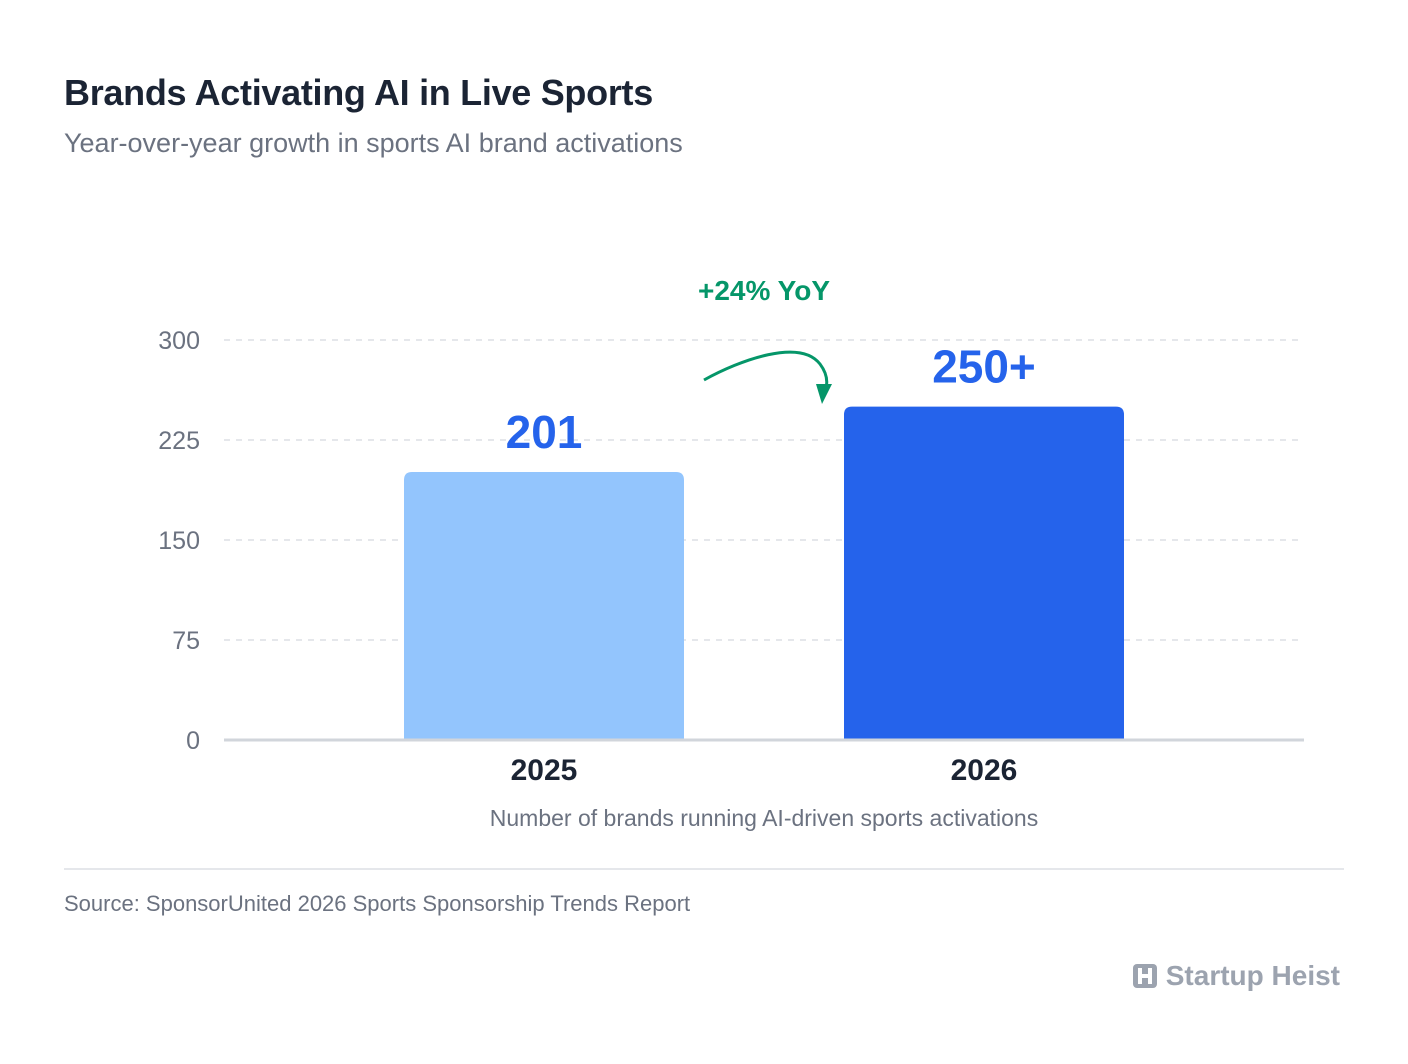 The width and height of the screenshot is (1408, 1064). Describe the element at coordinates (766, 369) in the screenshot. I see `curved-arrow-icon` at that location.